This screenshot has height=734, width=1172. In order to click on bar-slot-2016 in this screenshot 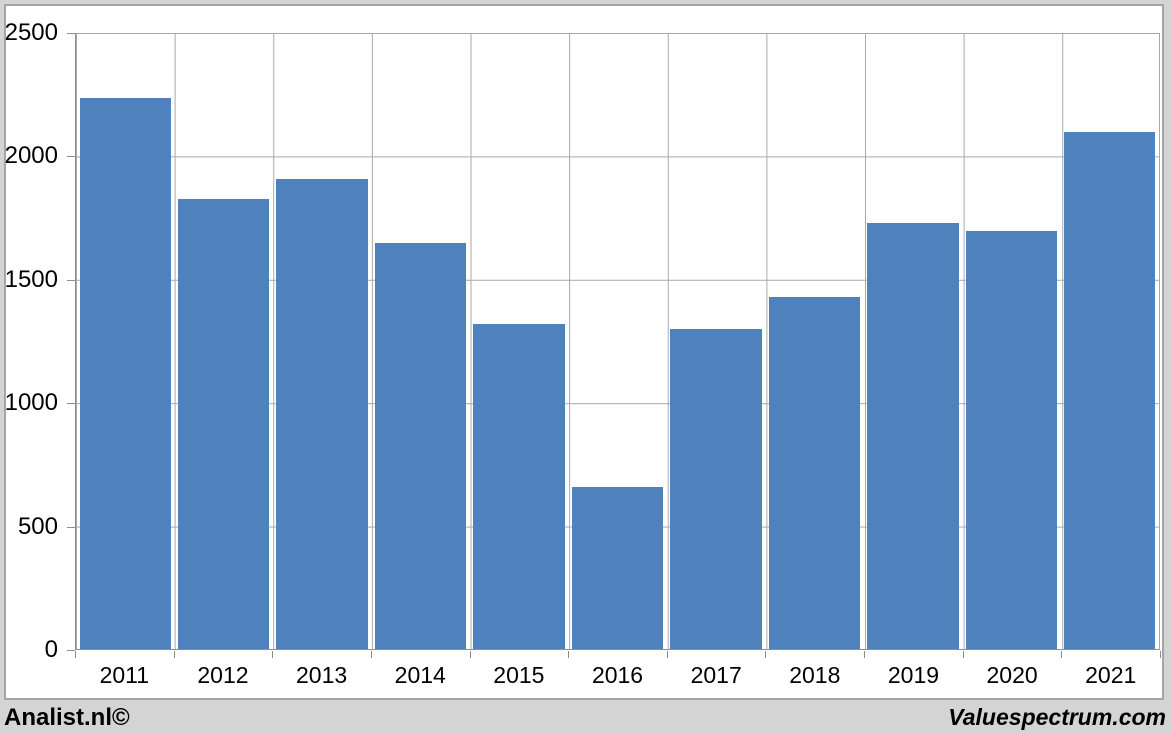, I will do `click(617, 341)`.